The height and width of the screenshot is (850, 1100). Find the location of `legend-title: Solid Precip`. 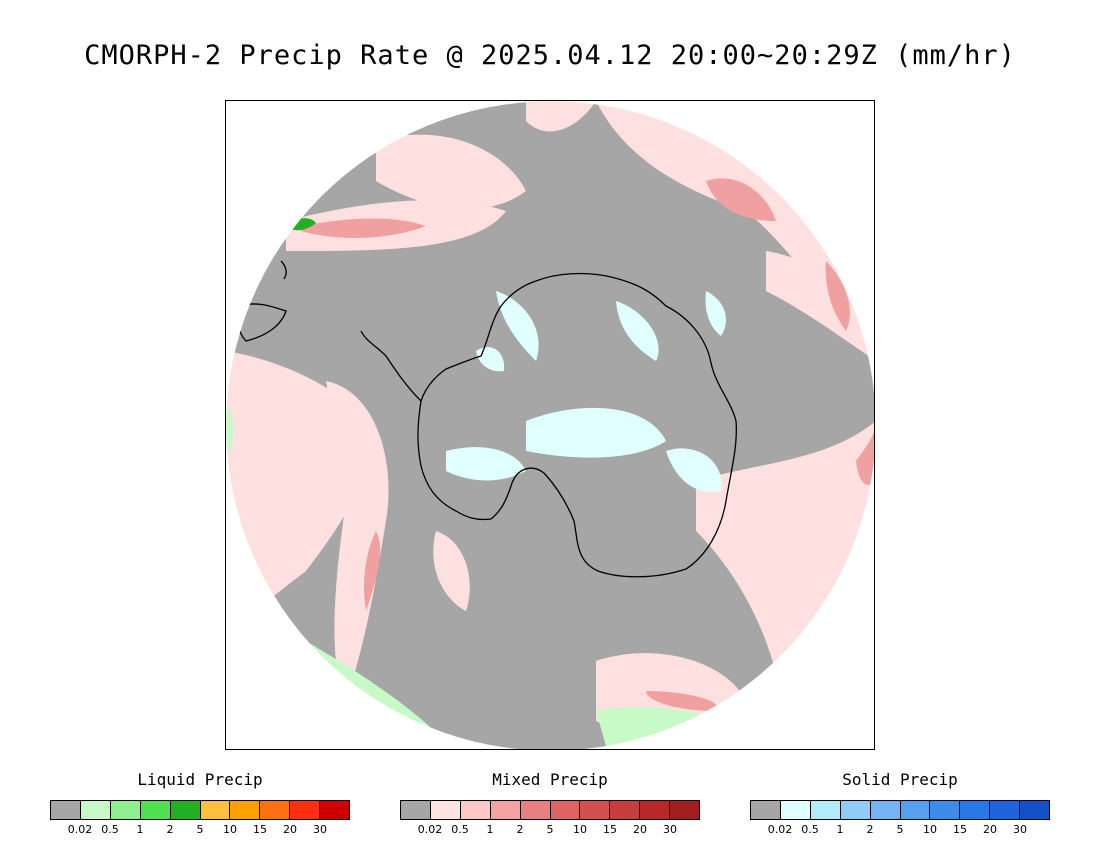

legend-title: Solid Precip is located at coordinates (900, 779).